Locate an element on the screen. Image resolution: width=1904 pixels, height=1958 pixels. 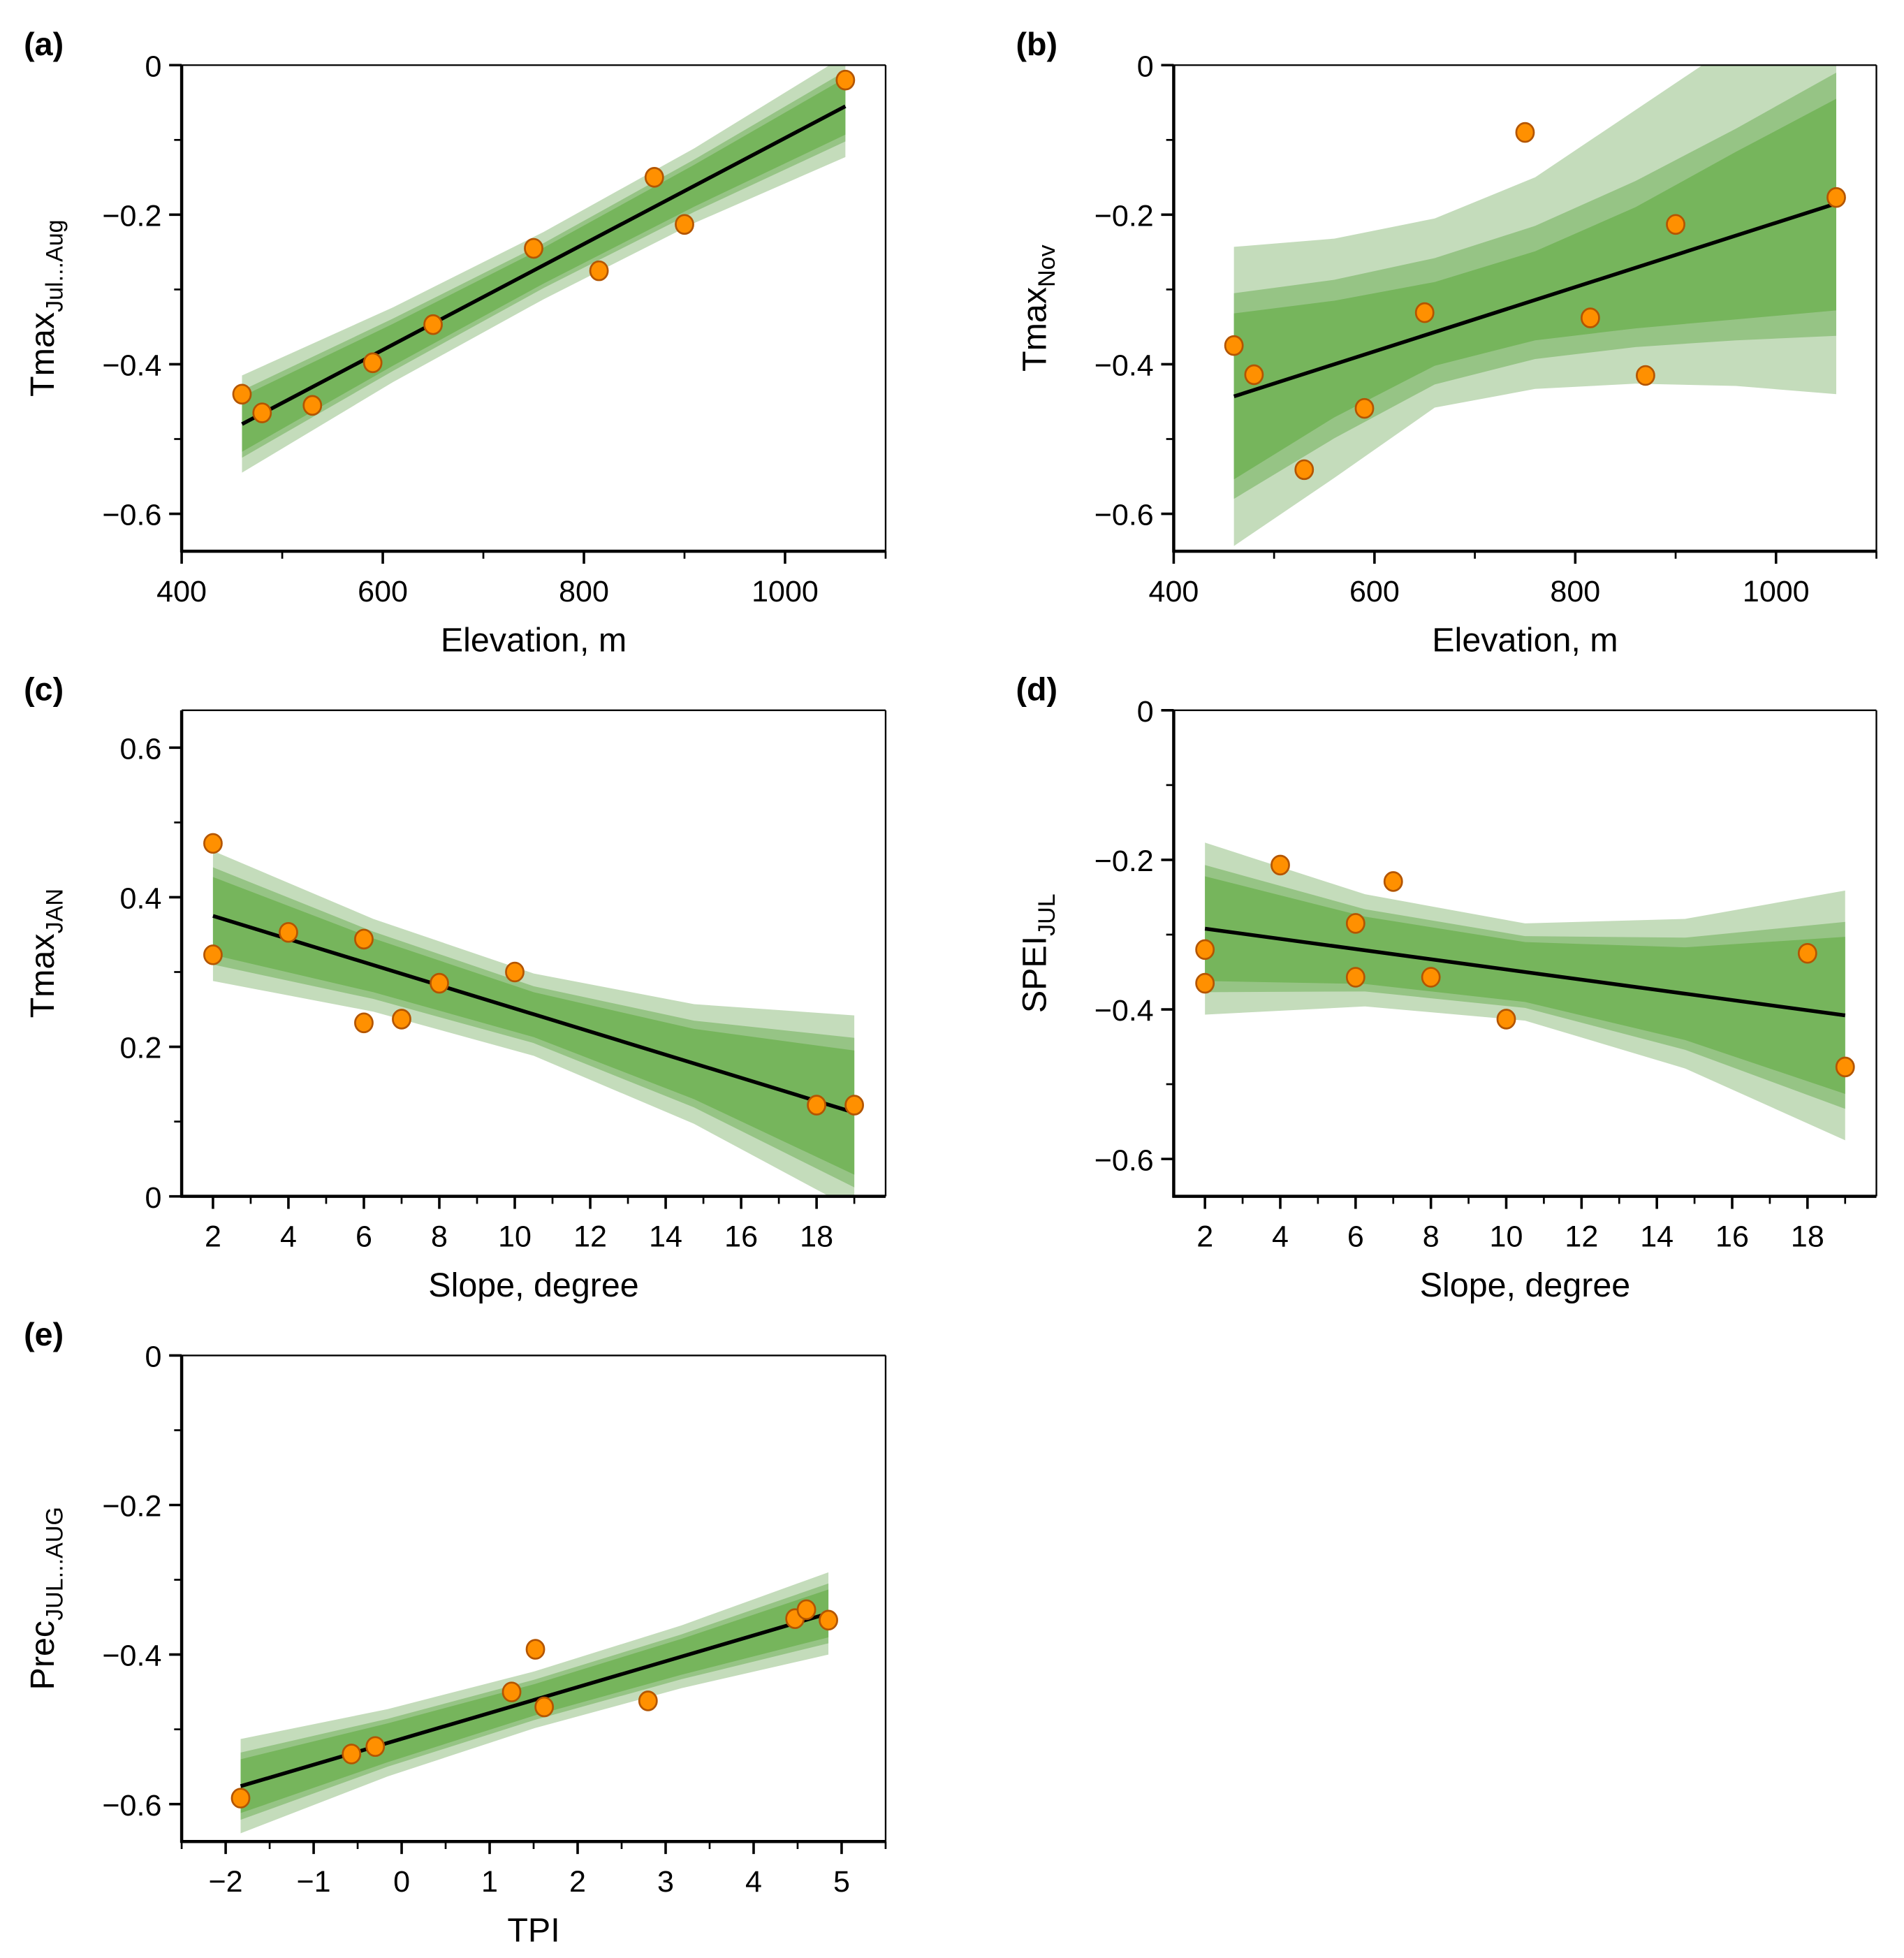
x-tick-label: −1 is located at coordinates (314, 1882).